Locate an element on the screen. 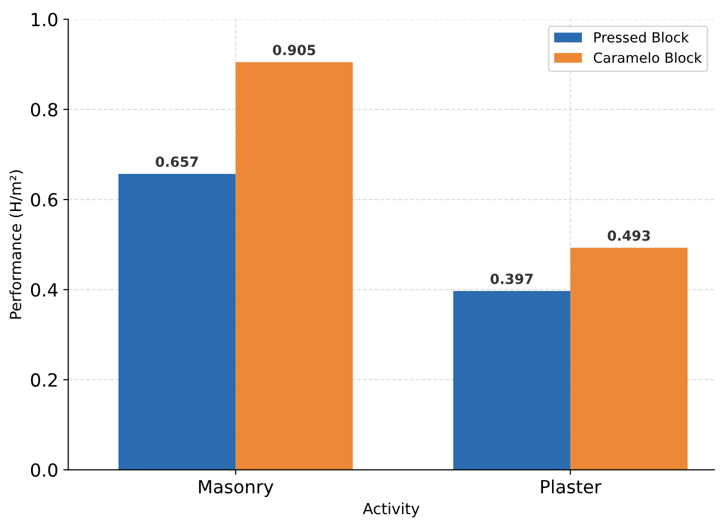  y-axis-title: Performance (H/m²) is located at coordinates (16, 244).